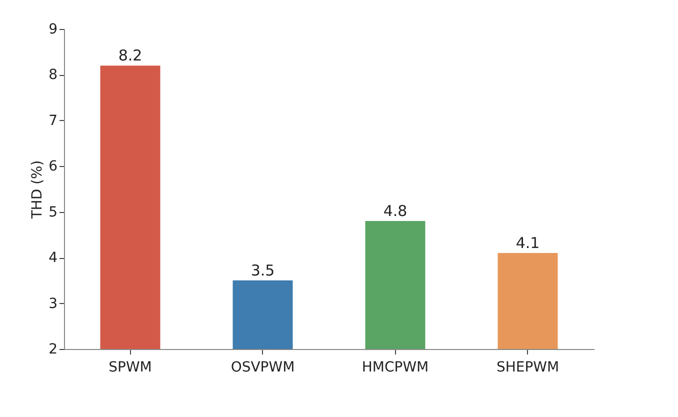 This screenshot has width=678, height=417. What do you see at coordinates (53, 212) in the screenshot?
I see `y-tick-label: 5` at bounding box center [53, 212].